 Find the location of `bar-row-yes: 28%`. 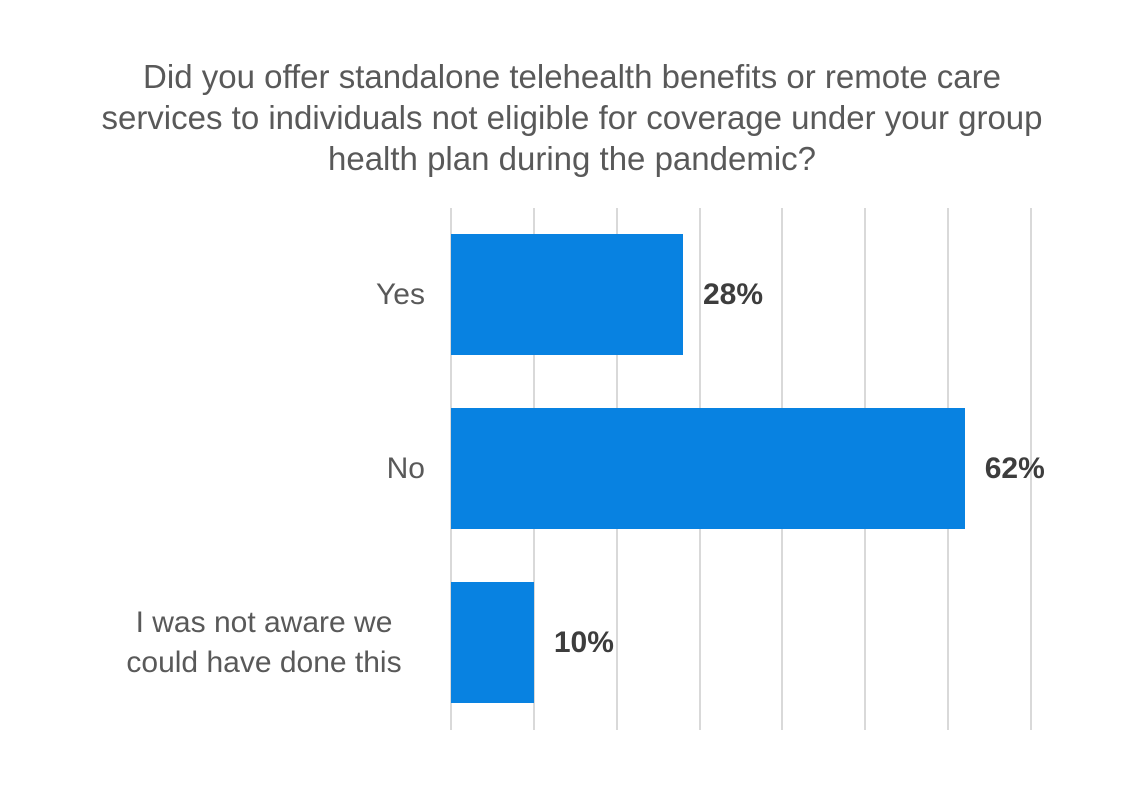

bar-row-yes: 28% is located at coordinates (741, 295).